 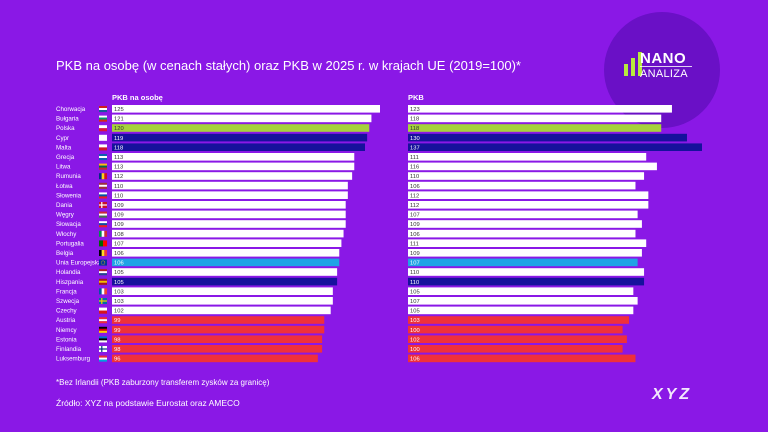 I want to click on data-label: 99, so click(x=117, y=321).